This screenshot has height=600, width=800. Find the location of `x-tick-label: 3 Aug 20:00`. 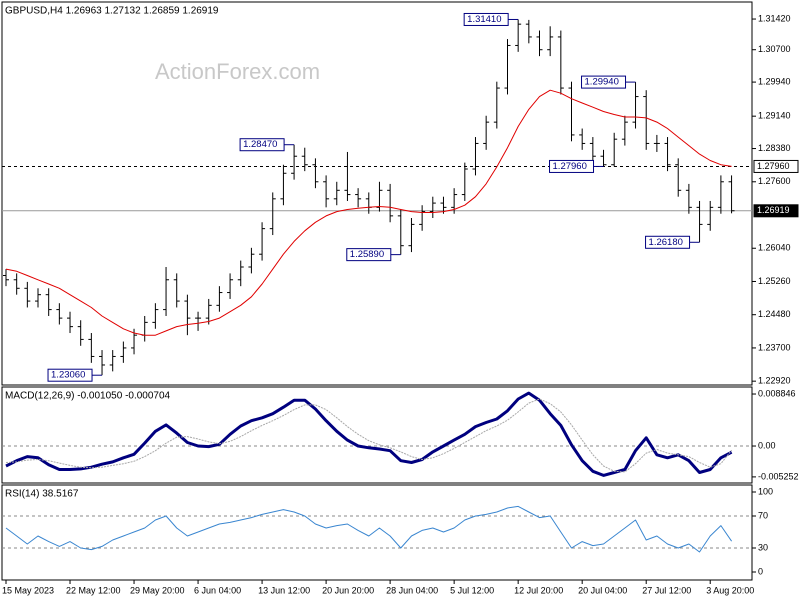

x-tick-label: 3 Aug 20:00 is located at coordinates (730, 590).